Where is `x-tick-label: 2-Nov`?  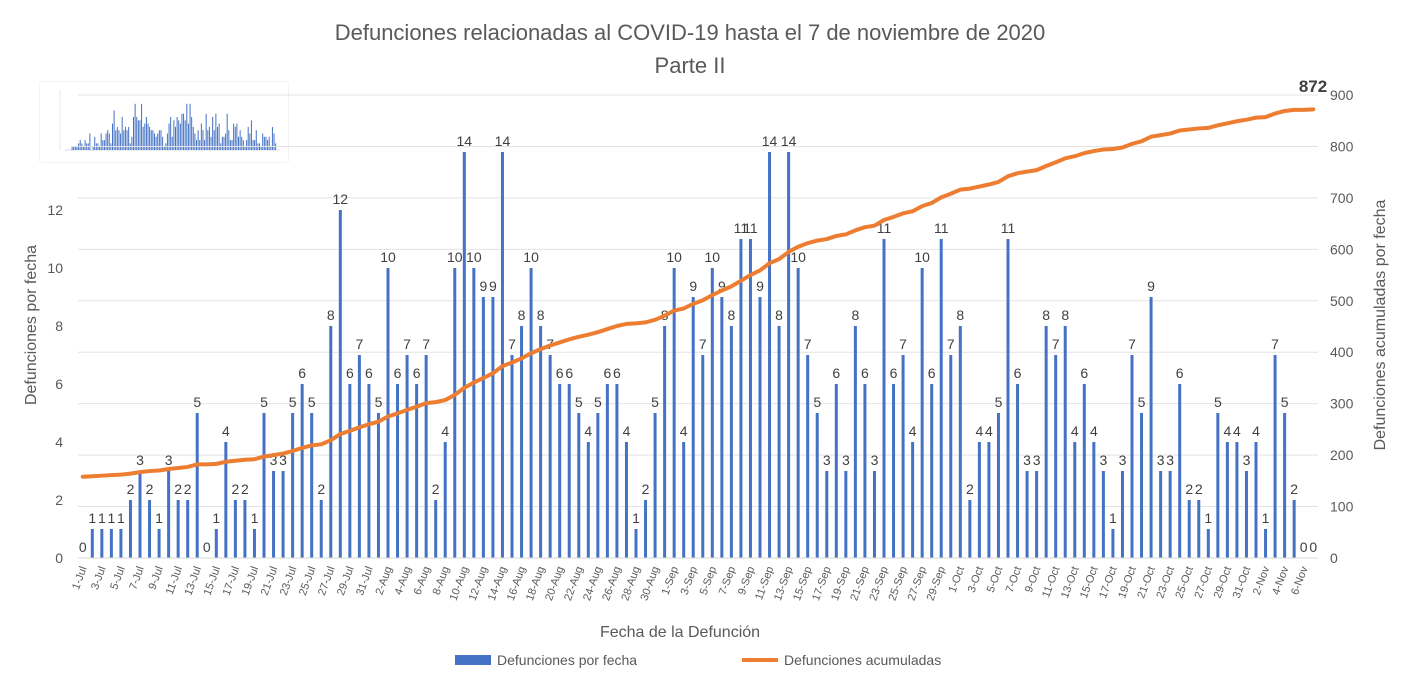 x-tick-label: 2-Nov is located at coordinates (1261, 580).